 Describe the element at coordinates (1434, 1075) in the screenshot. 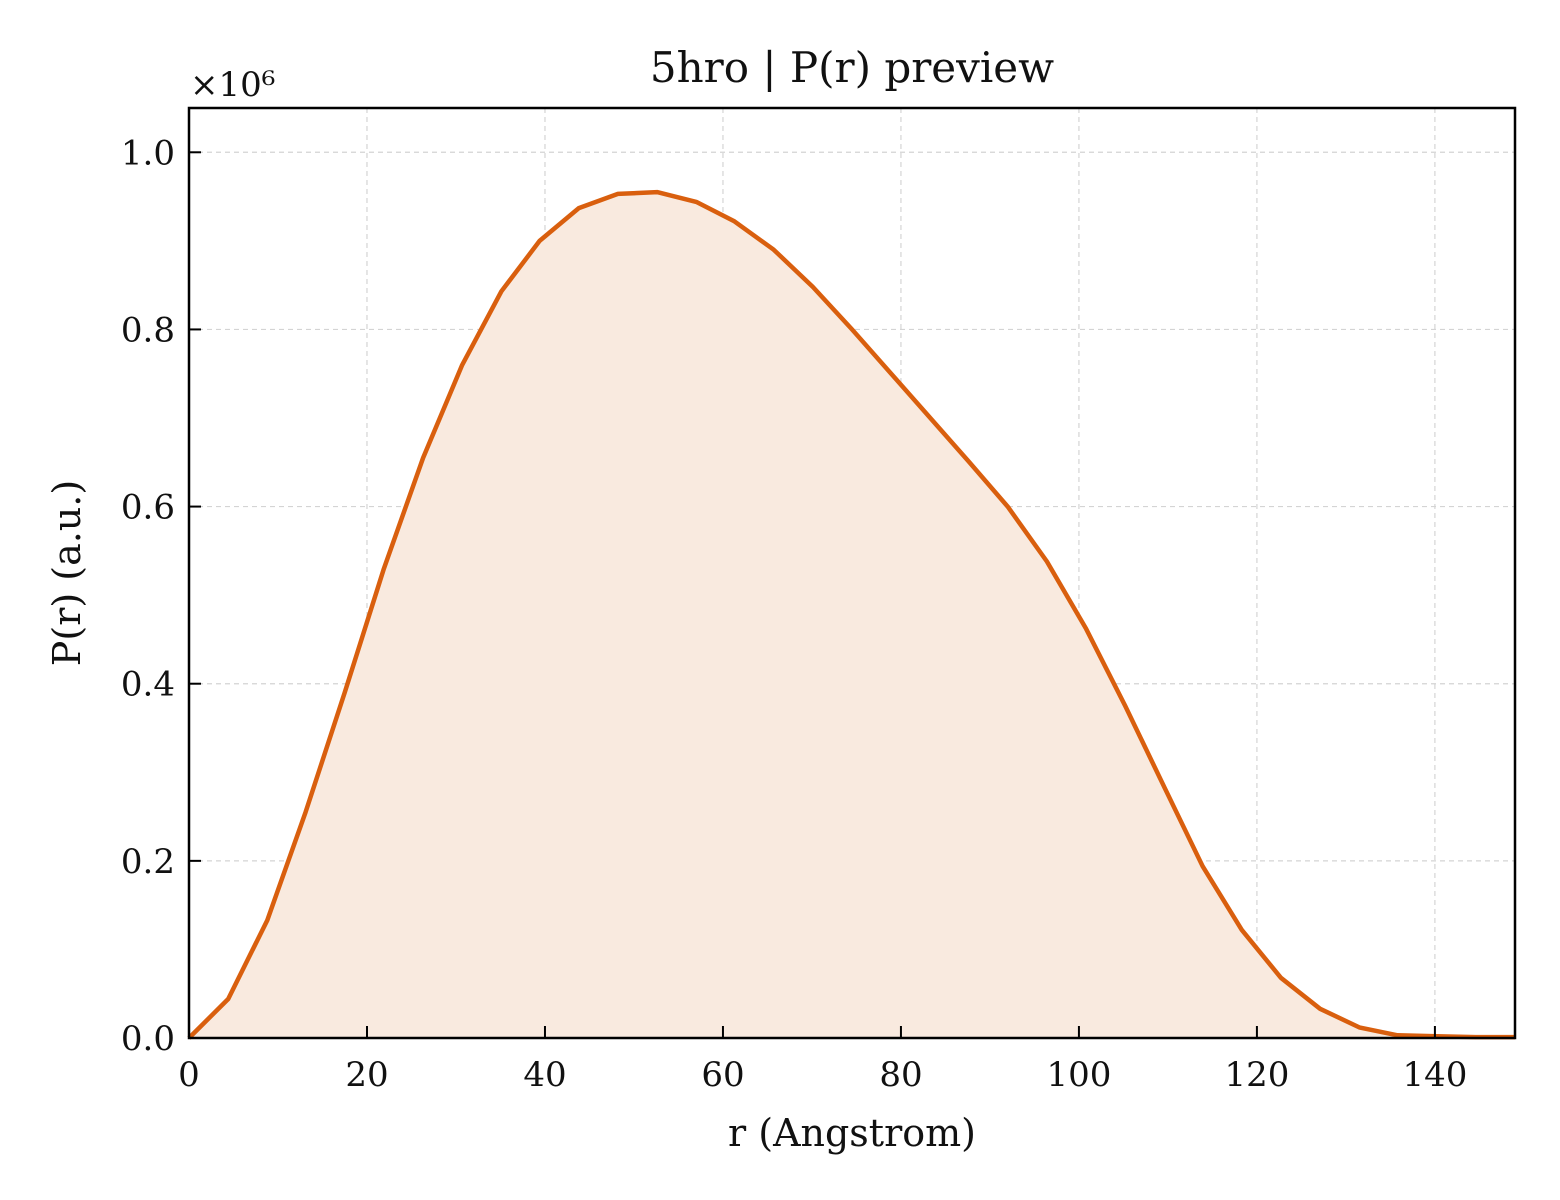

I see `x-tick-label: 140` at that location.